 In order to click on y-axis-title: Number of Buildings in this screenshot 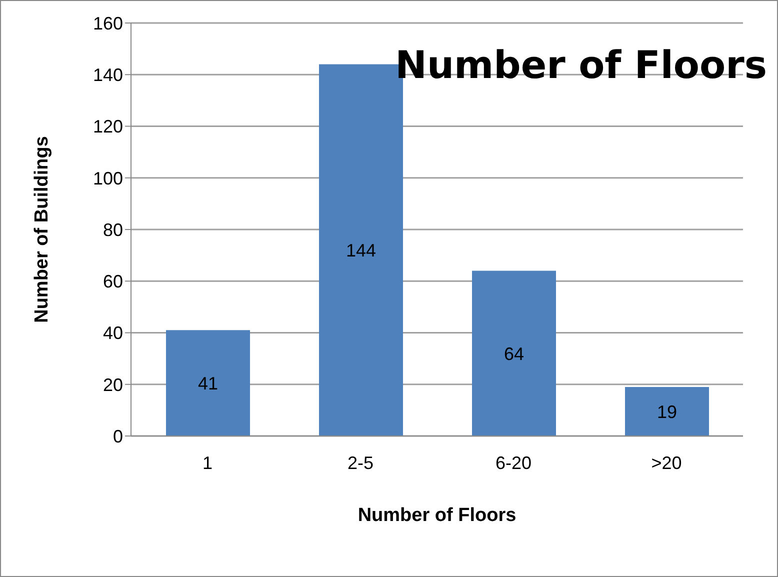, I will do `click(42, 229)`.